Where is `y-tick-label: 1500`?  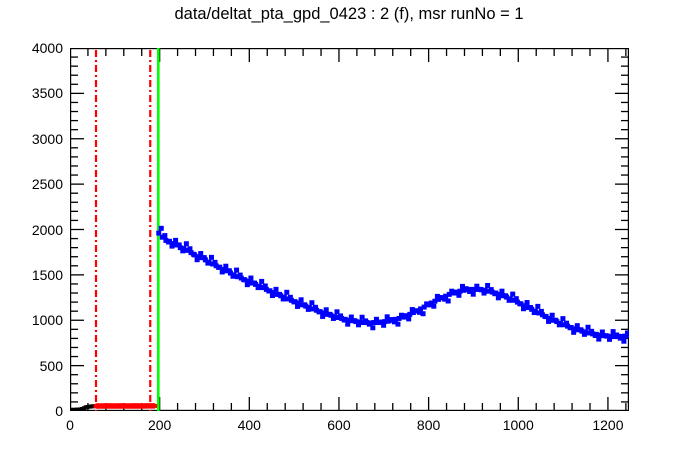 y-tick-label: 1500 is located at coordinates (47, 274).